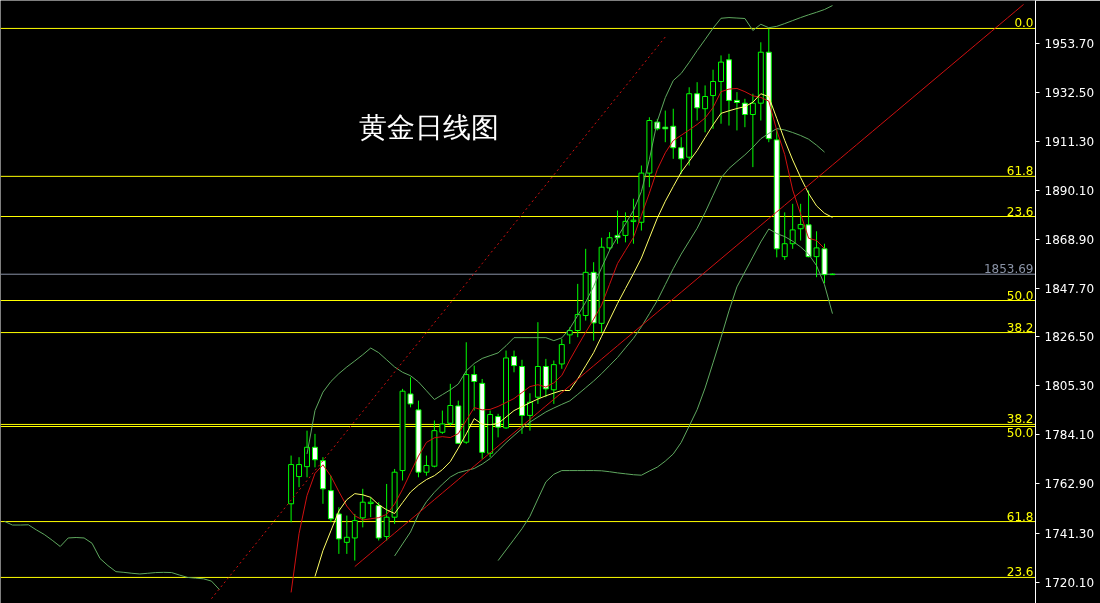  What do you see at coordinates (428, 127) in the screenshot?
I see `text: 黄金日线图` at bounding box center [428, 127].